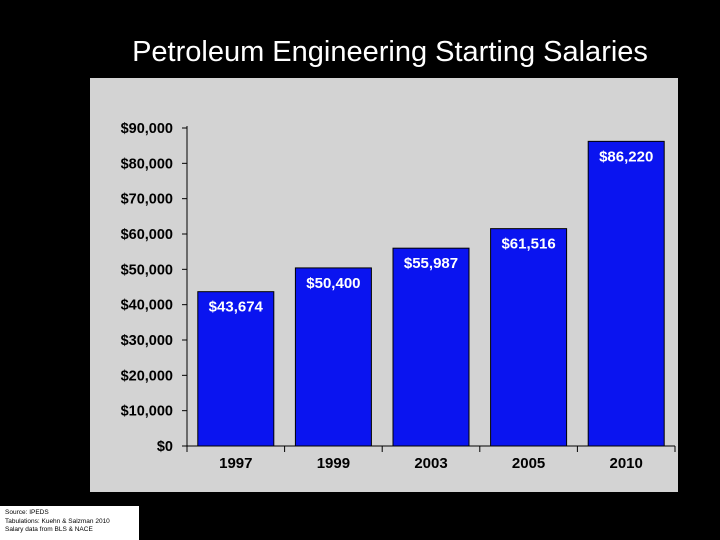 The image size is (720, 540). What do you see at coordinates (57, 521) in the screenshot?
I see `source-line: Tabulations: Kuehn & Salzman 2010` at bounding box center [57, 521].